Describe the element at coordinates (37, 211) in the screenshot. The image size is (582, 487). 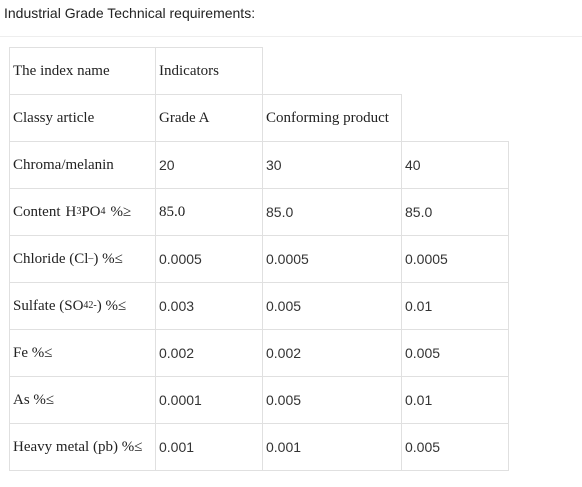
I see `content-label-prefix: Content` at that location.